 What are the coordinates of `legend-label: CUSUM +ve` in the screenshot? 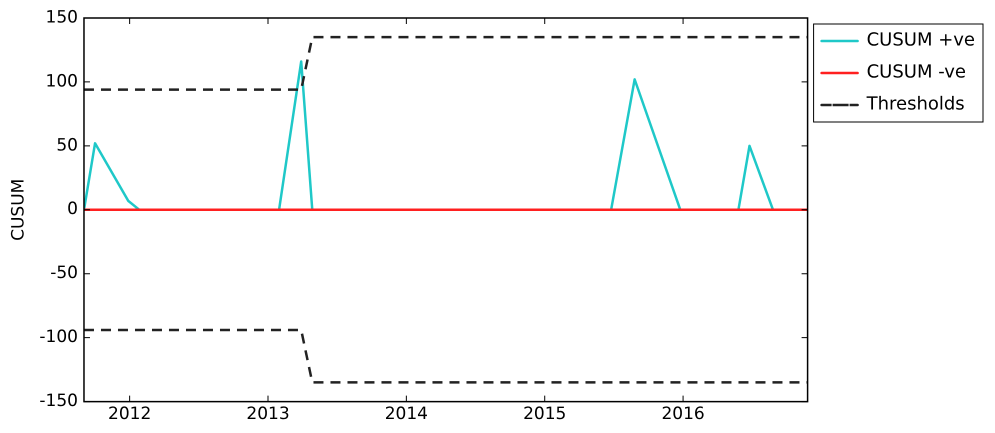 It's located at (920, 40).